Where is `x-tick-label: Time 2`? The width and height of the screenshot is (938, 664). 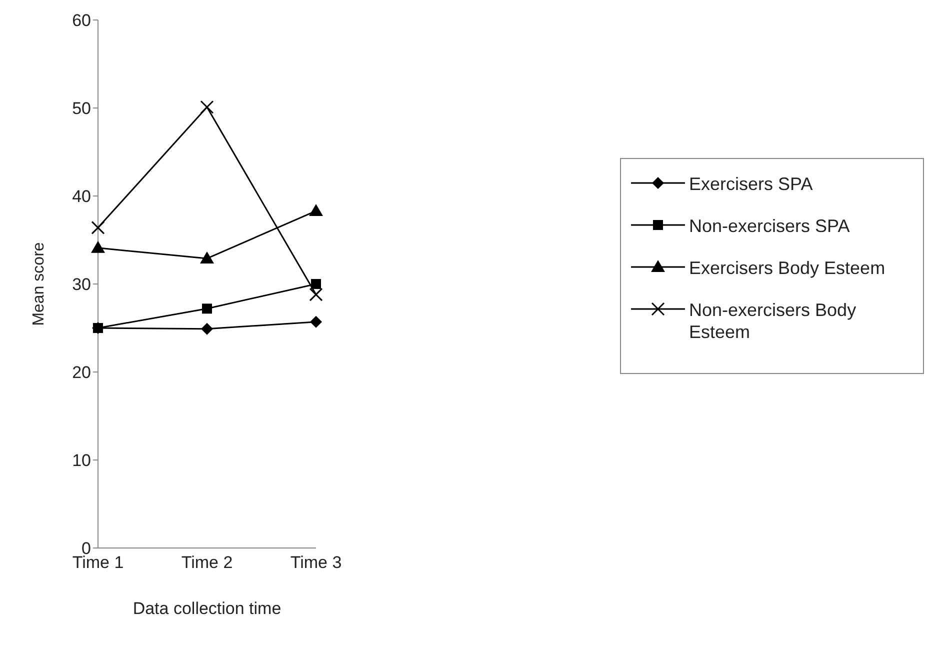
x-tick-label: Time 2 is located at coordinates (207, 562).